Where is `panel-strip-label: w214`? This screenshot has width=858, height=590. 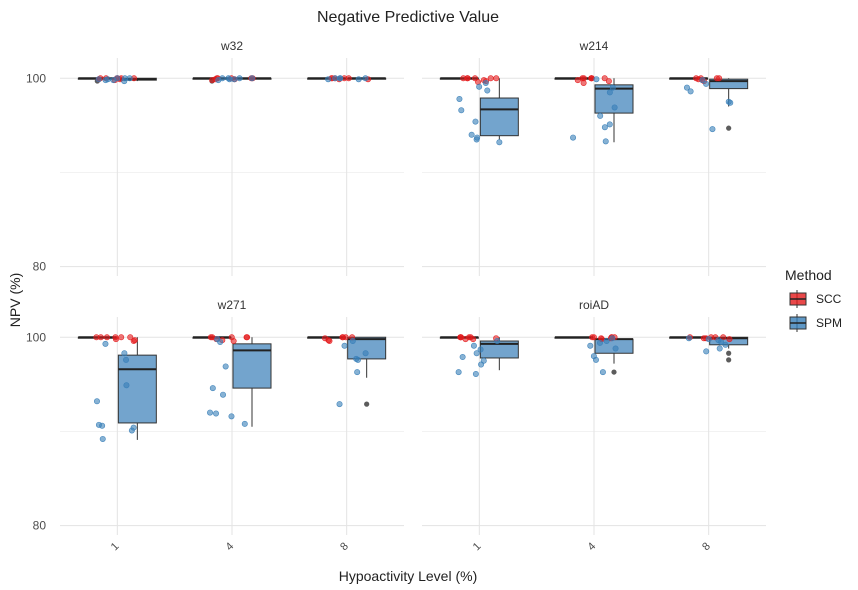 panel-strip-label: w214 is located at coordinates (594, 46).